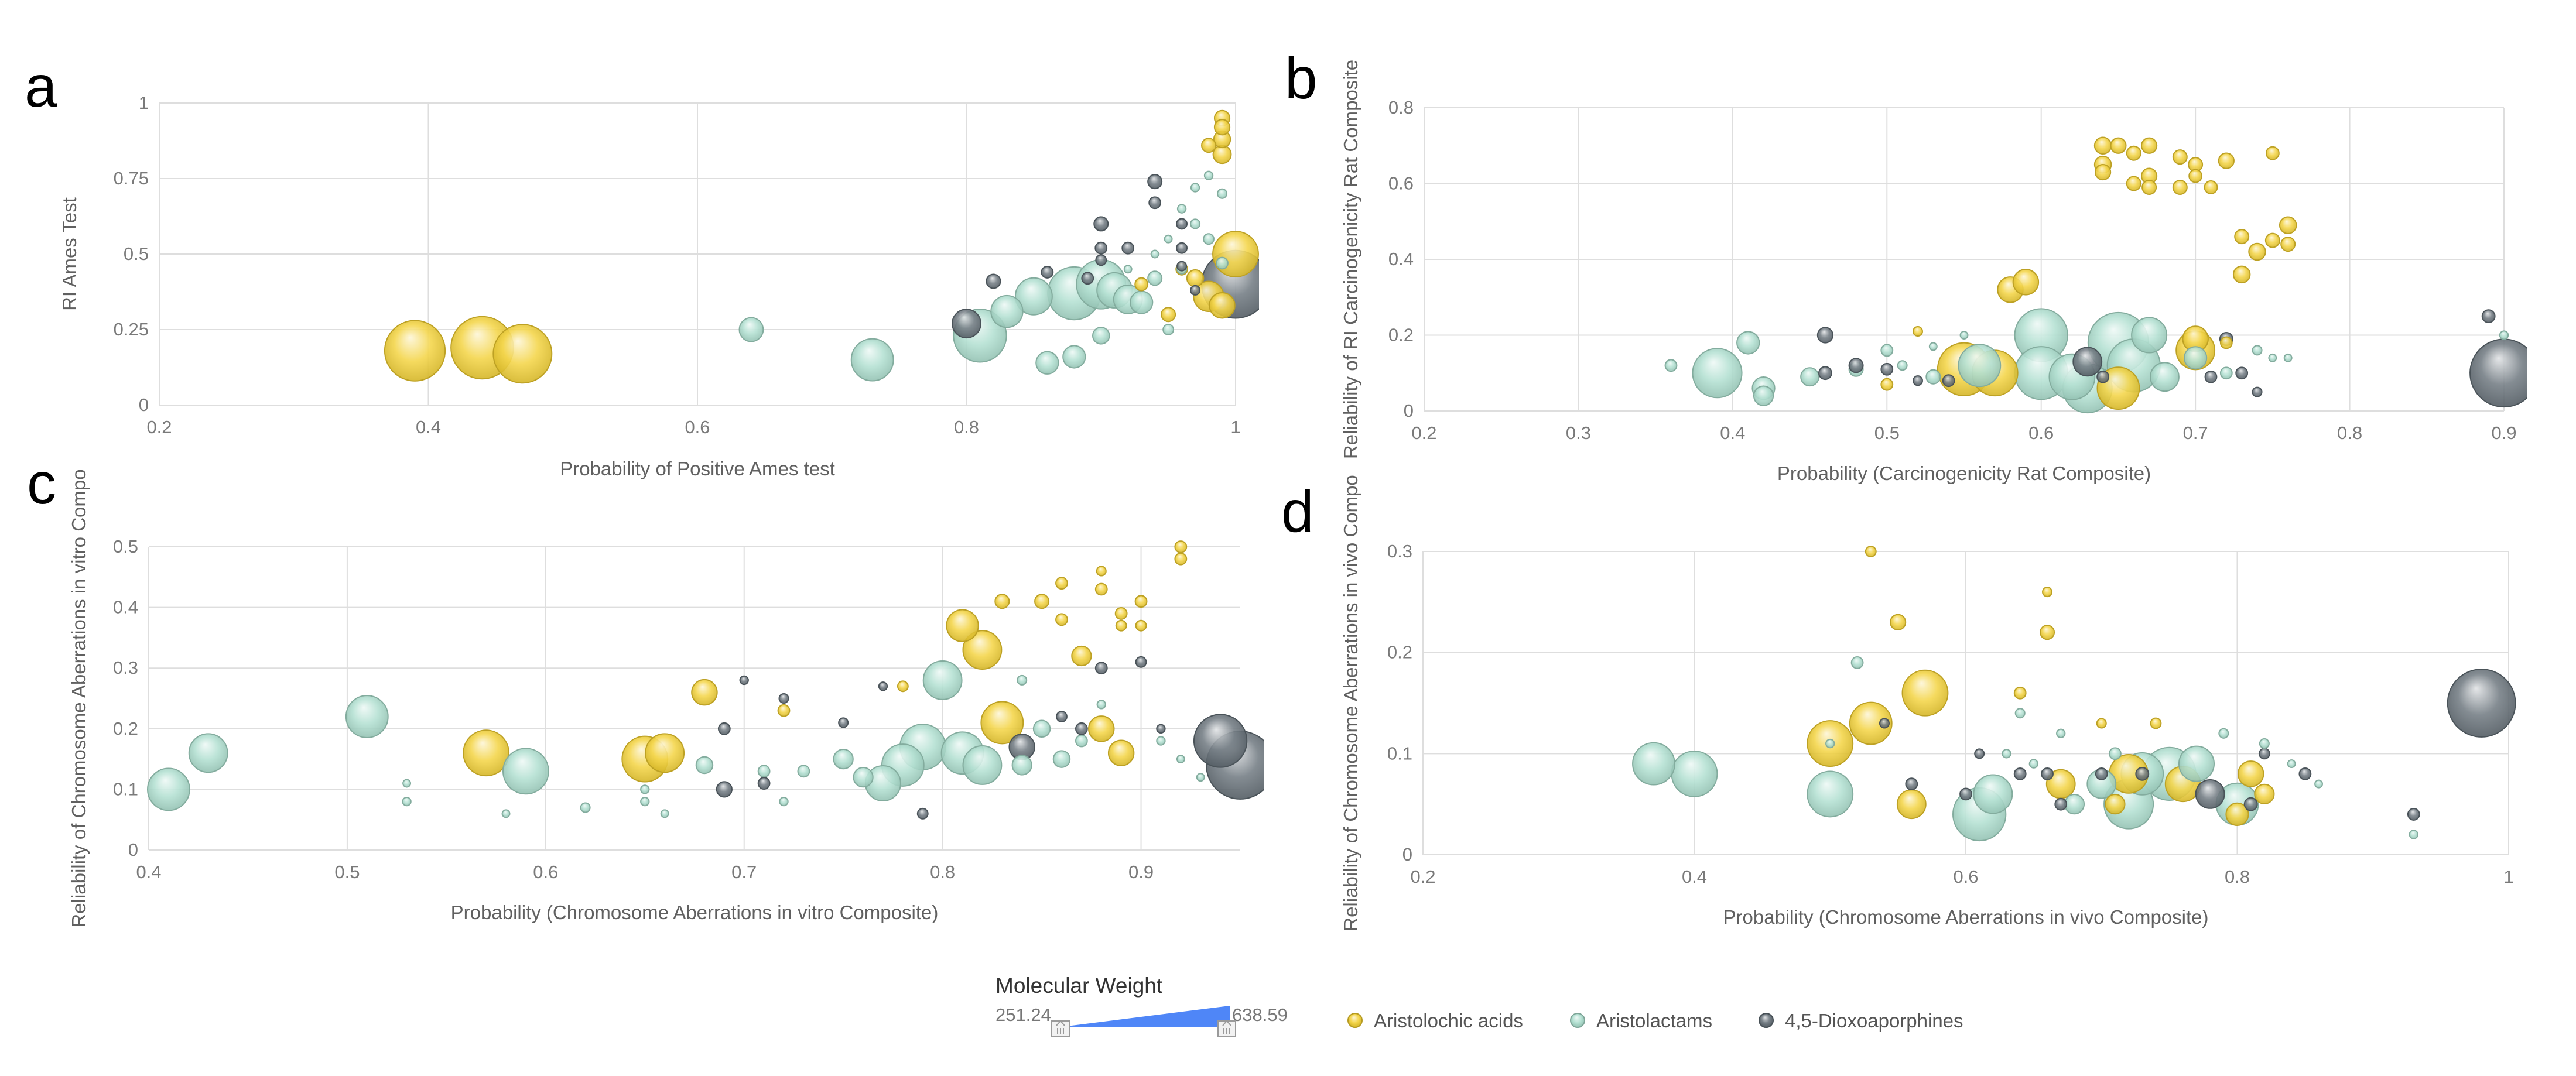  What do you see at coordinates (1226, 1028) in the screenshot?
I see `mw-max-handle` at bounding box center [1226, 1028].